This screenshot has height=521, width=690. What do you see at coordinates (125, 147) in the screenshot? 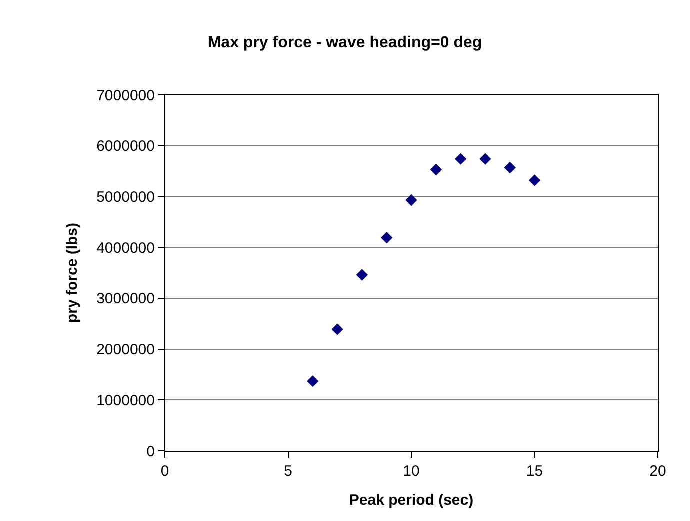
I see `y-tick-label: 6000000` at bounding box center [125, 147].